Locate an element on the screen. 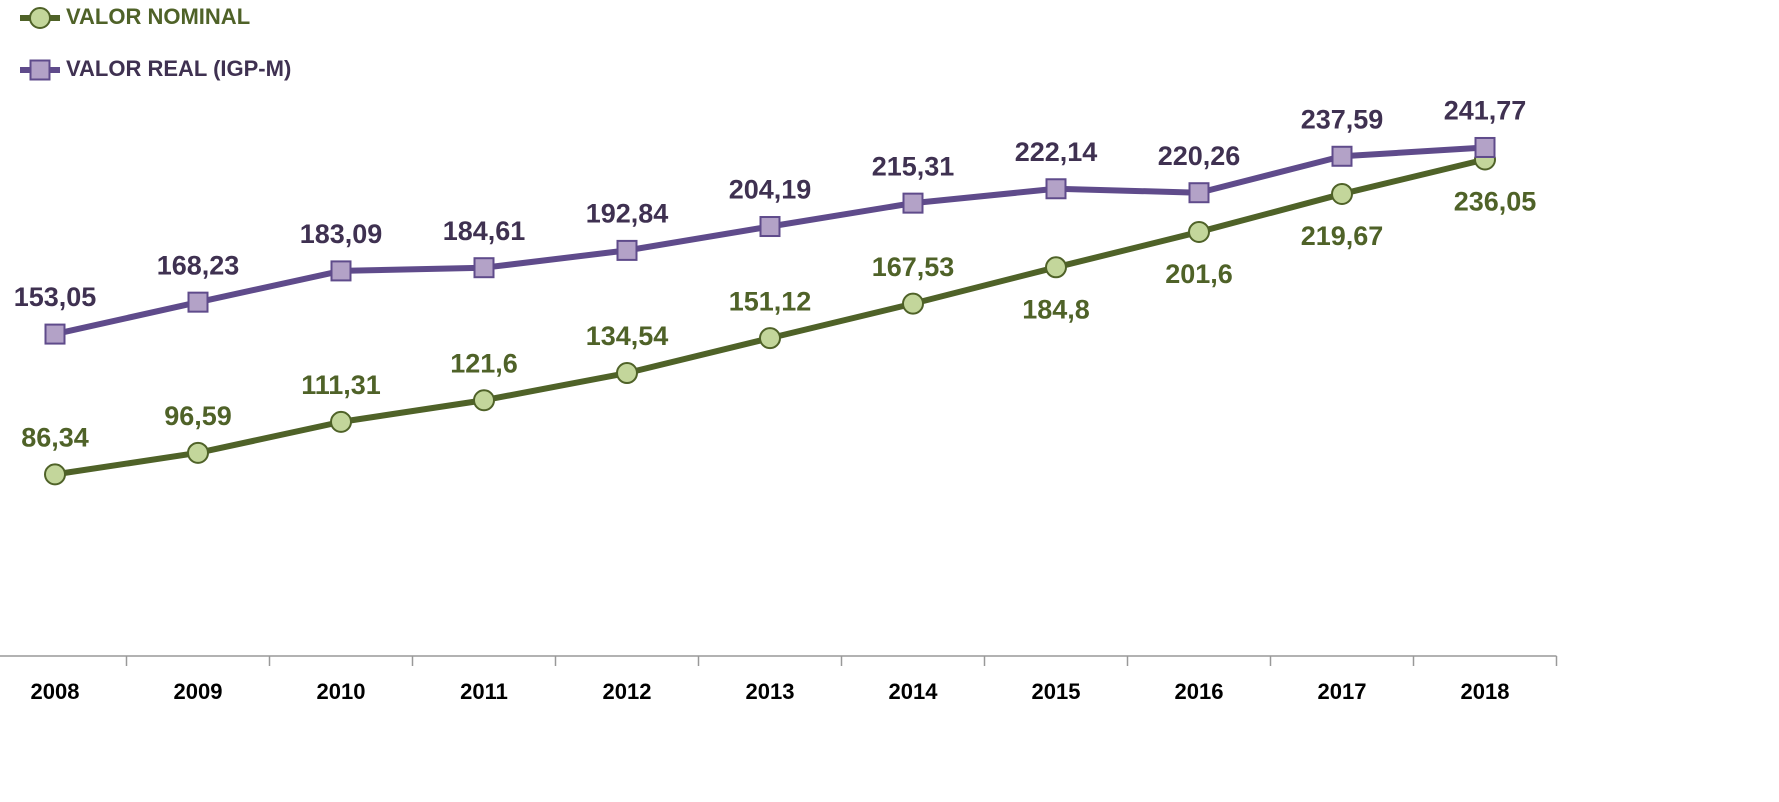 The height and width of the screenshot is (802, 1779). data-label: 121,6 is located at coordinates (484, 363).